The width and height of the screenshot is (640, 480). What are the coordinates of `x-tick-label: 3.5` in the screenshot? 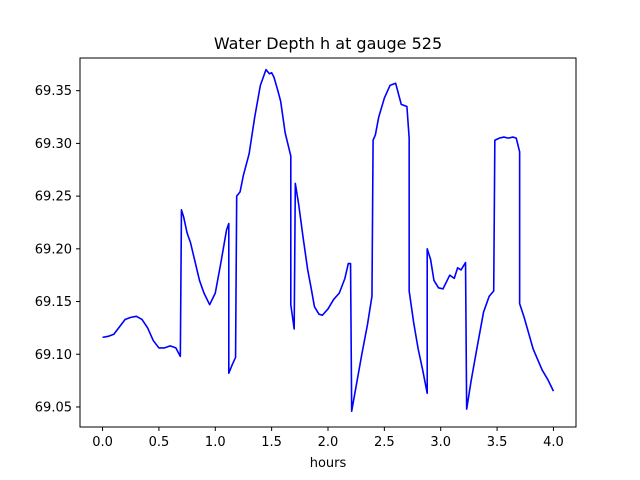 It's located at (497, 442).